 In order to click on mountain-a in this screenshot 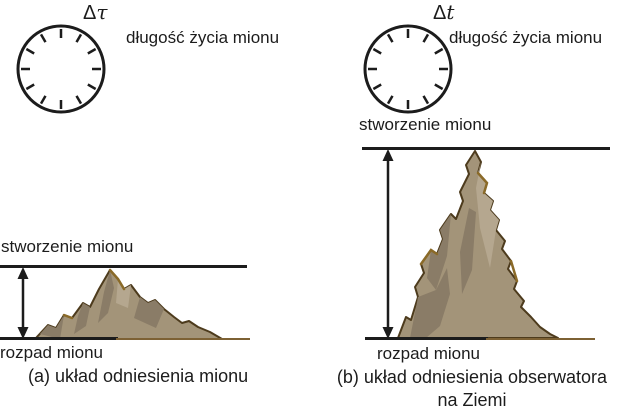, I will do `click(128, 304)`.